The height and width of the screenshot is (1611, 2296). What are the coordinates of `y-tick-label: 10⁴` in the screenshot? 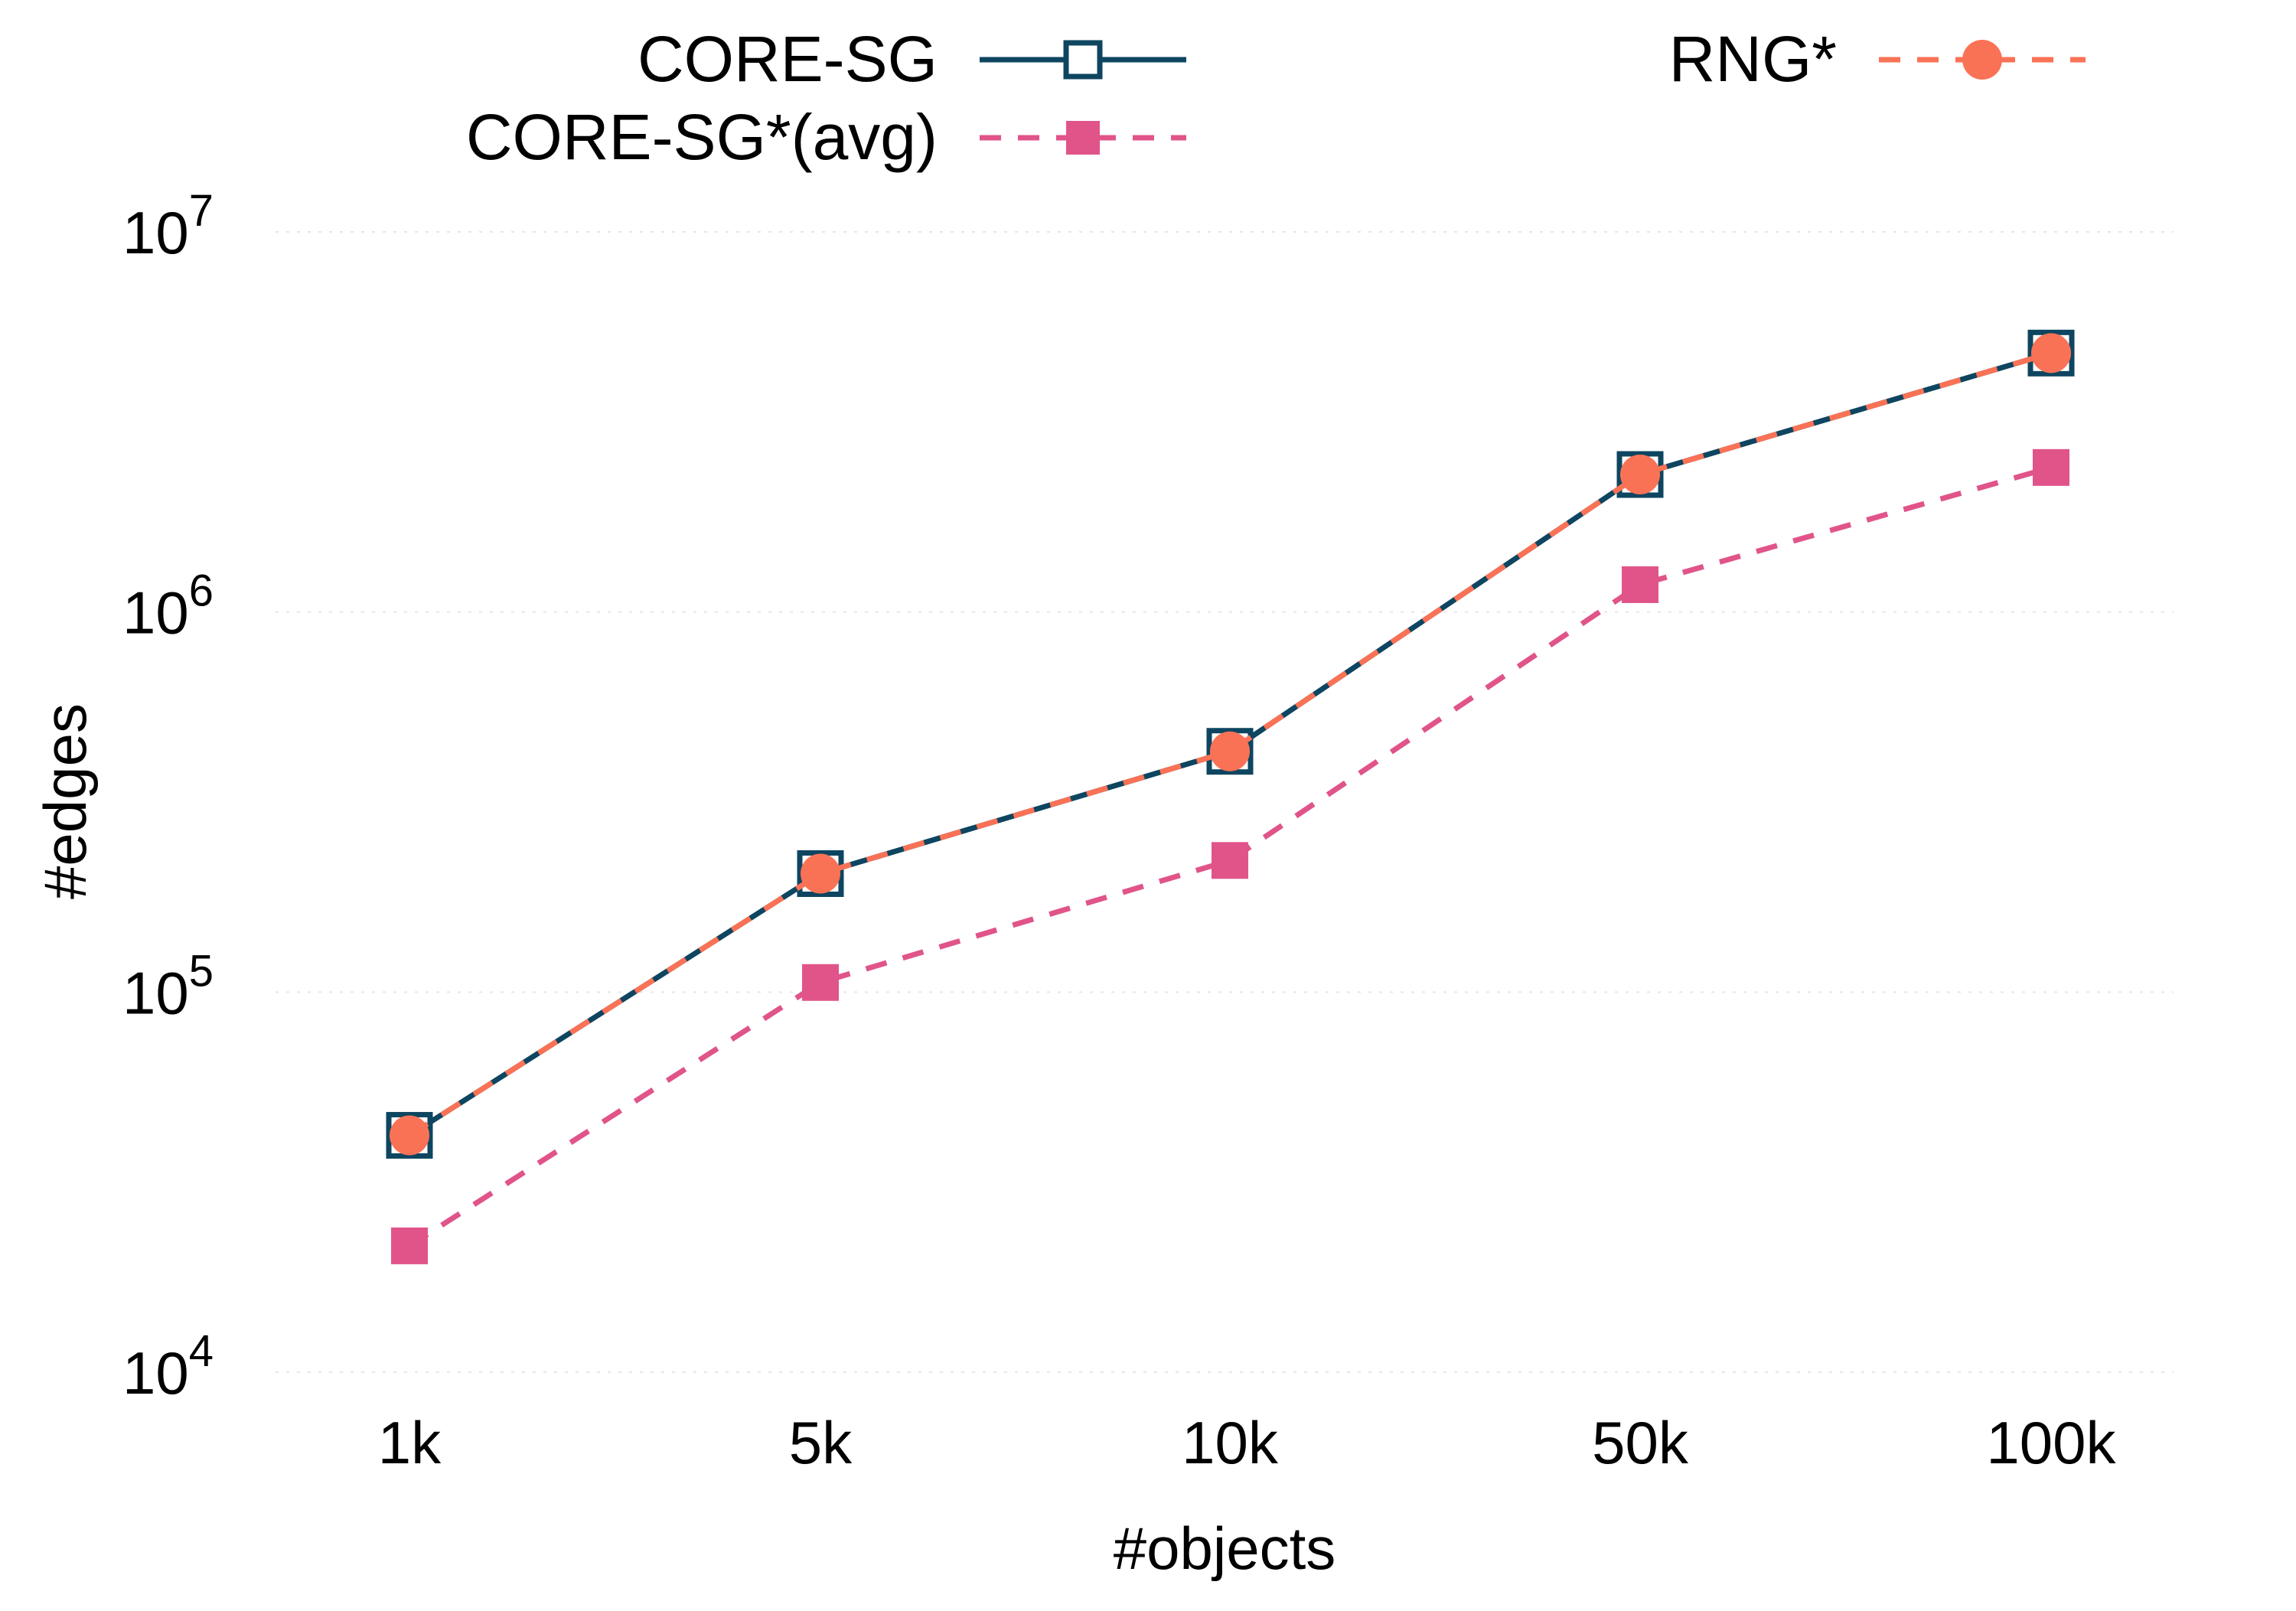 It's located at (168, 1366).